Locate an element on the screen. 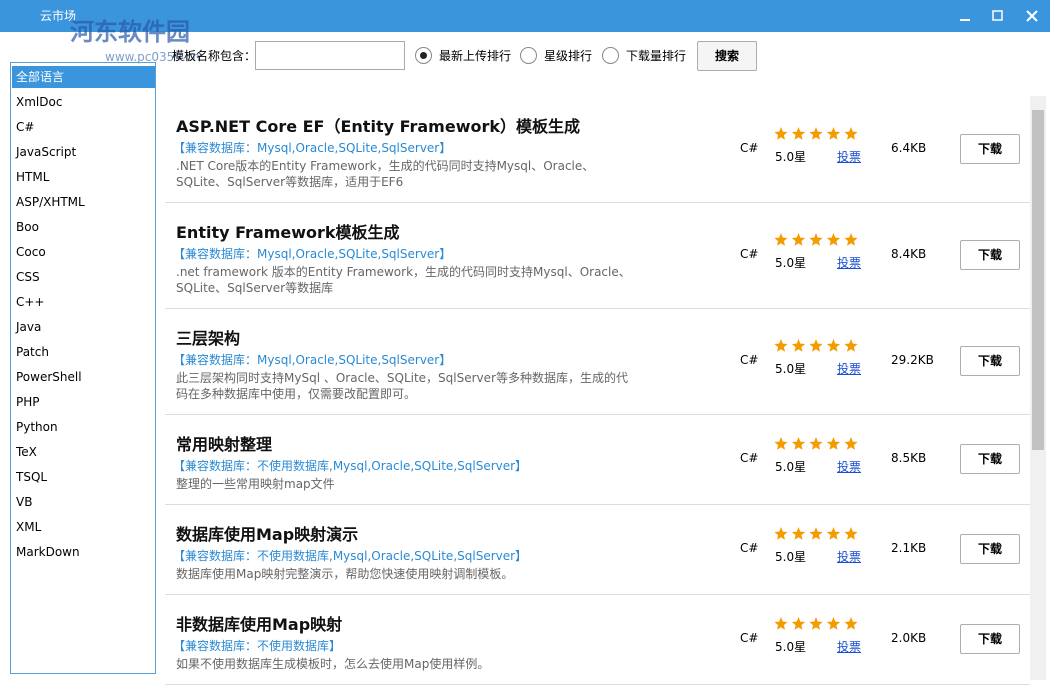  language-item: JavaScript is located at coordinates (46, 152).